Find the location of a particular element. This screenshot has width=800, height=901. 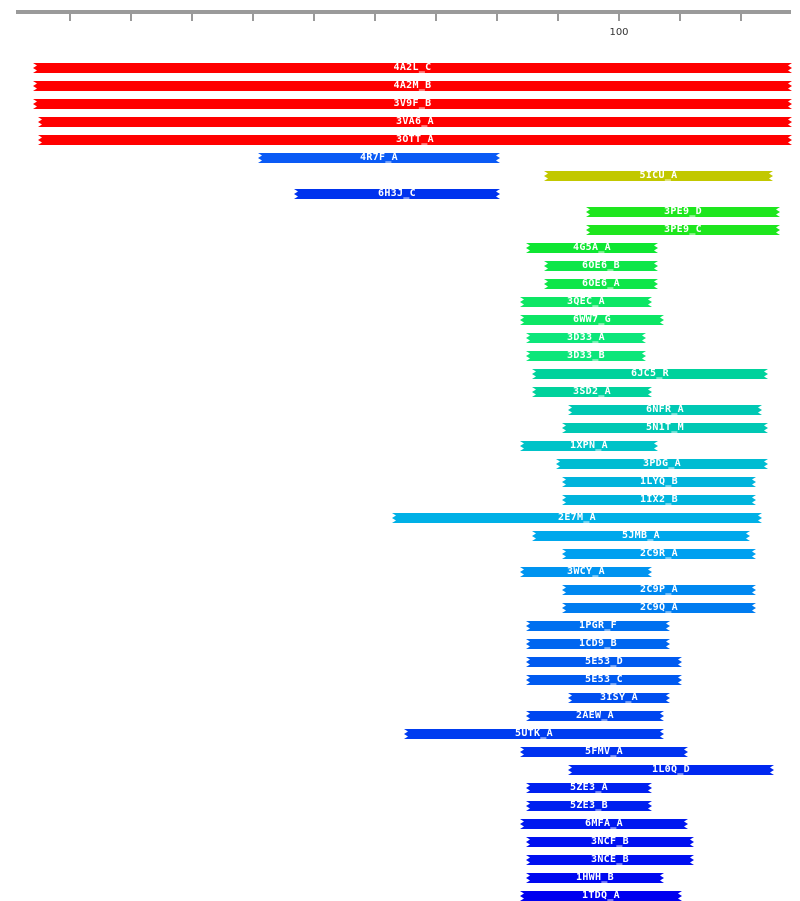

hit-bar: 1IX2_B is located at coordinates (659, 500).